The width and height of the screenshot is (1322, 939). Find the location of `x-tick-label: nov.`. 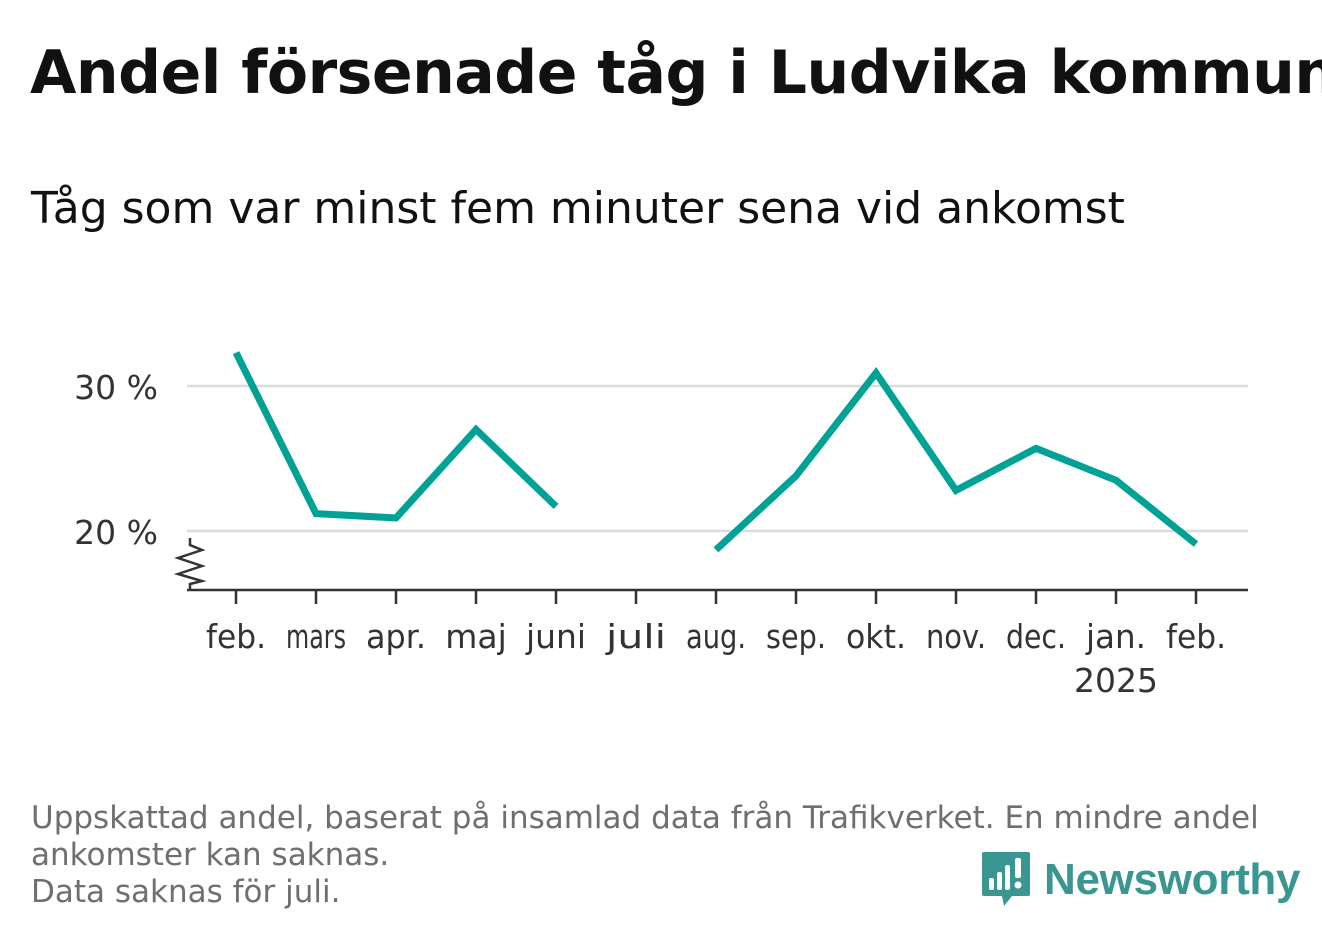

x-tick-label: nov. is located at coordinates (956, 636).